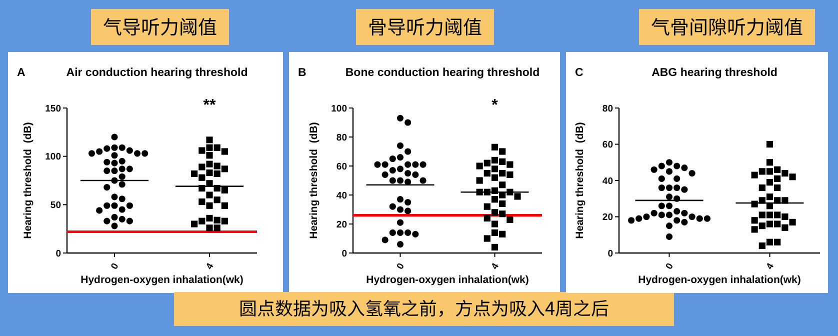 This screenshot has width=838, height=336. Describe the element at coordinates (55, 205) in the screenshot. I see `y-tick-label: 50` at that location.